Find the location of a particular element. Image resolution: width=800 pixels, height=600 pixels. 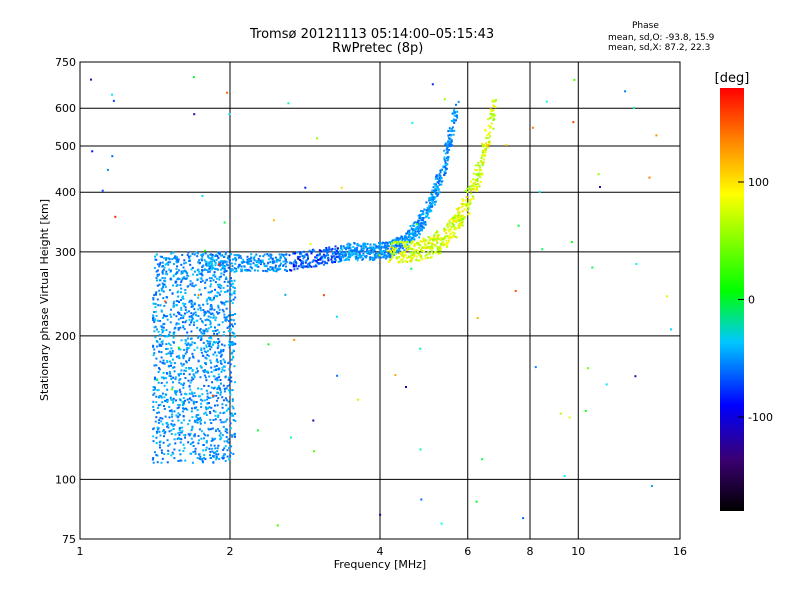

colorbar-label: [deg] is located at coordinates (732, 78).